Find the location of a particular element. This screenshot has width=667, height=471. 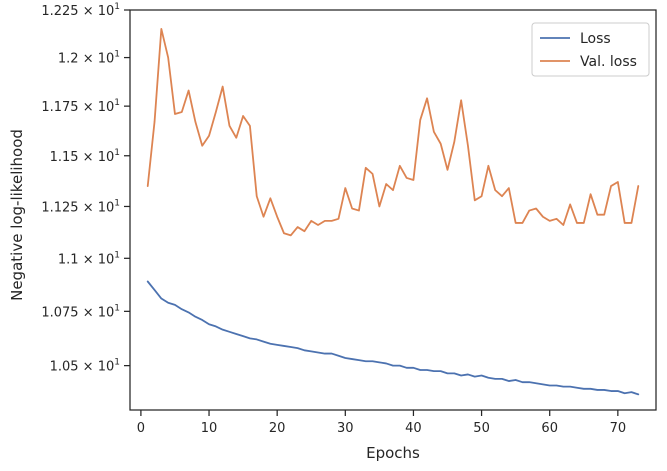

y-tick-label: 1.05 × 10¹ is located at coordinates (85, 366).